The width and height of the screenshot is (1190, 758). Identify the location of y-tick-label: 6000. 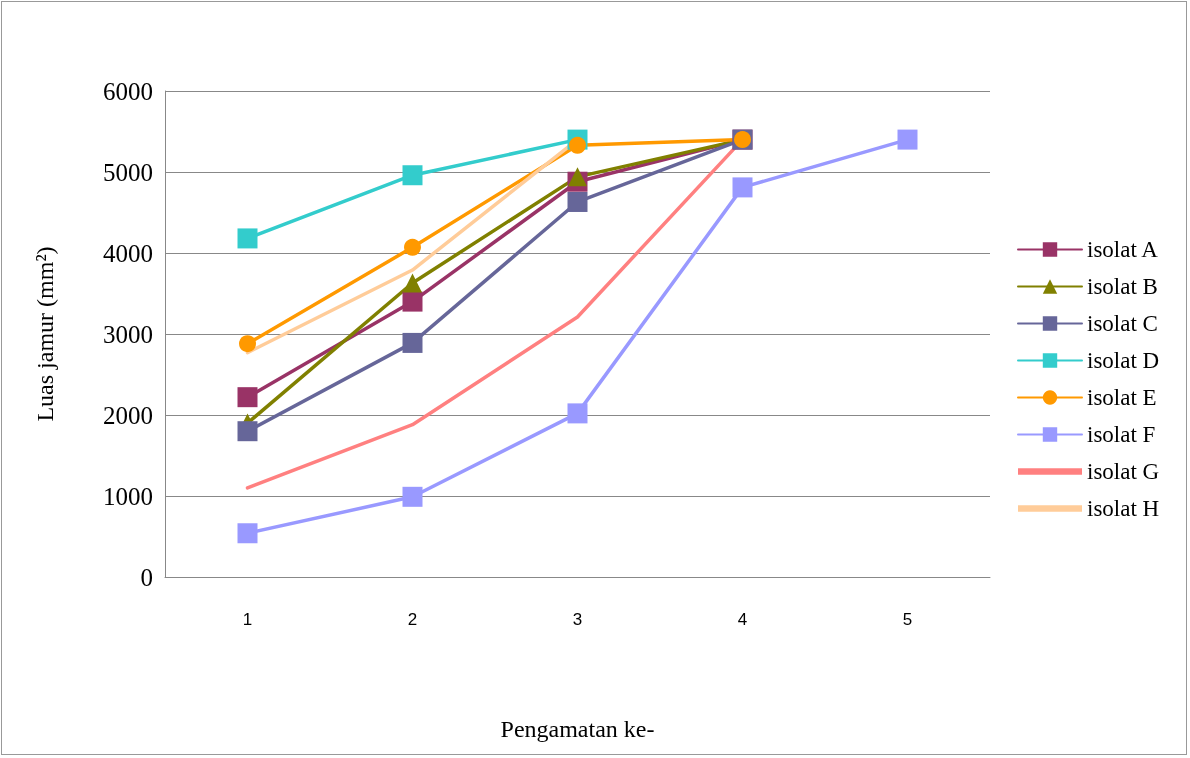
(128, 91).